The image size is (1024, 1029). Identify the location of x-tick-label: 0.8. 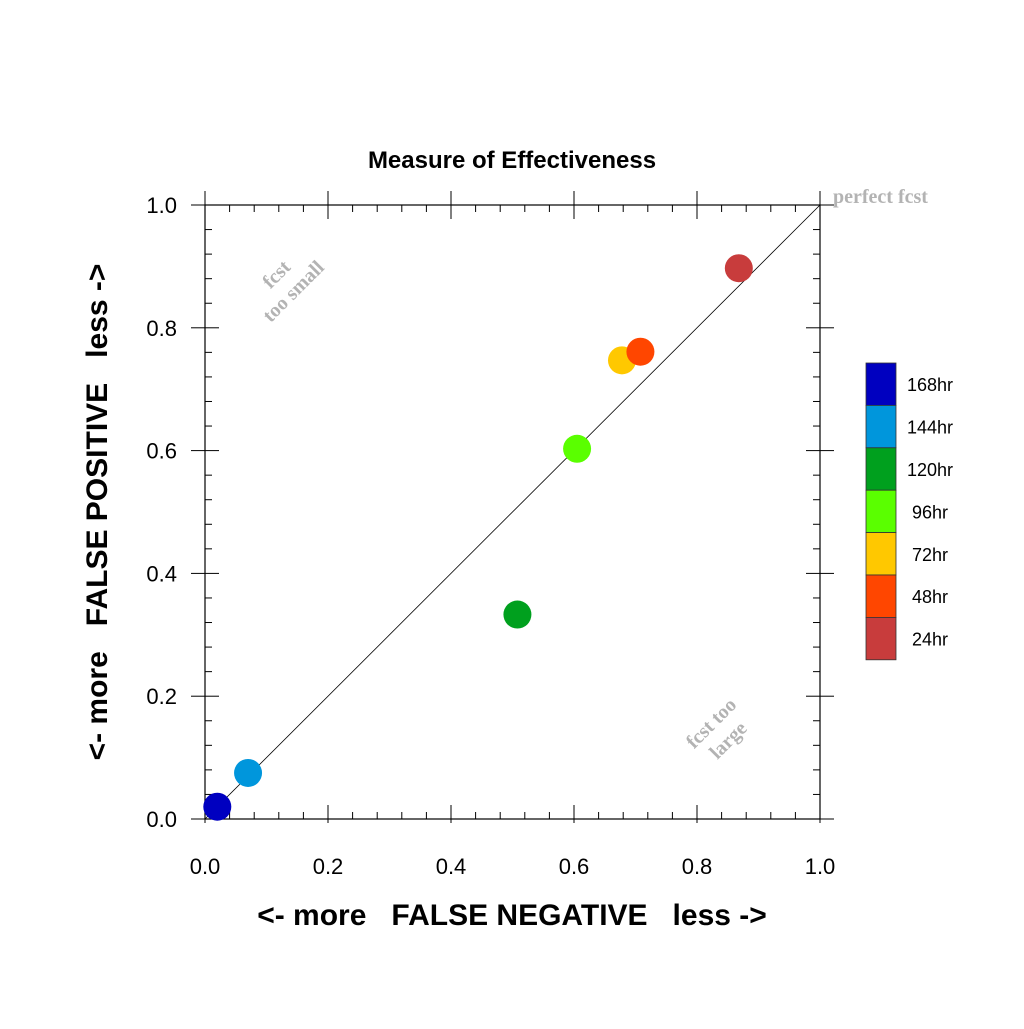
(697, 866).